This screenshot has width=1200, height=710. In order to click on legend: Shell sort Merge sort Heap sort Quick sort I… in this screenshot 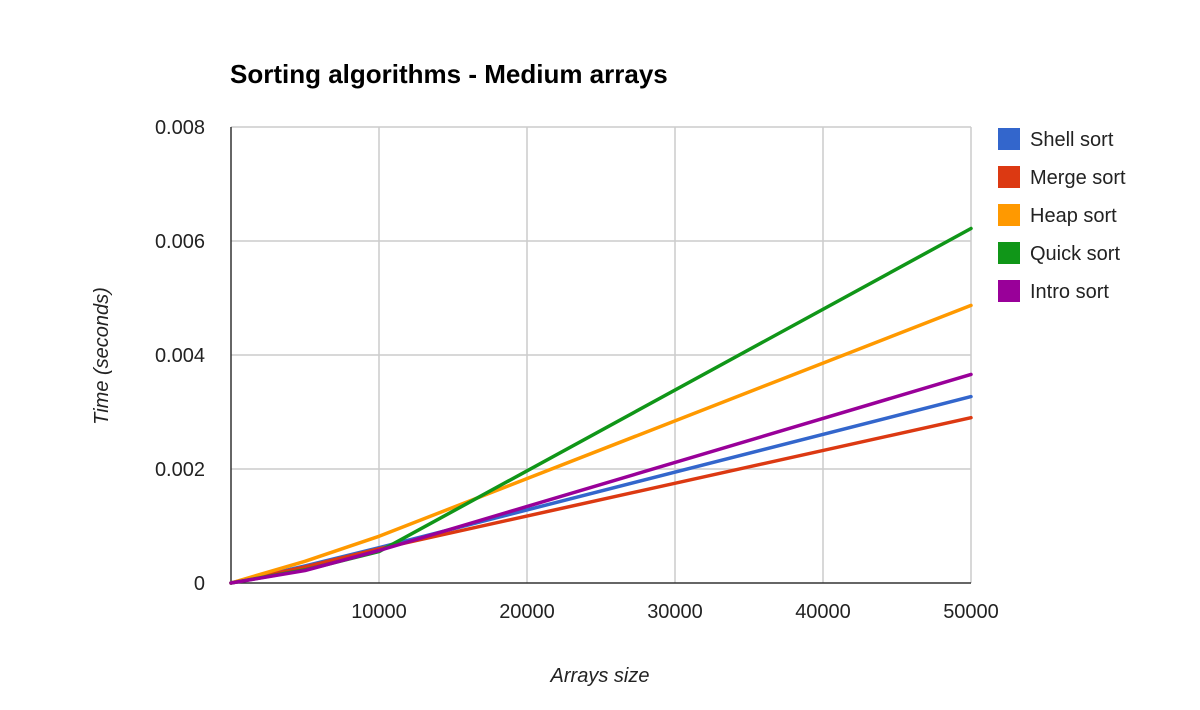, I will do `click(1062, 215)`.